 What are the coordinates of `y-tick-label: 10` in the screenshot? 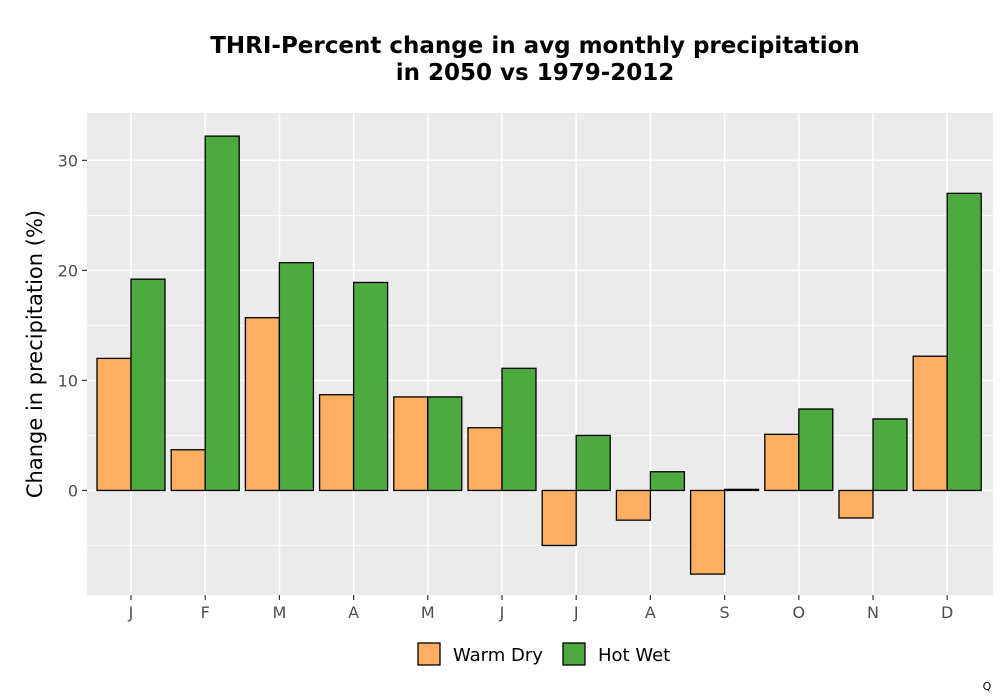 It's located at (68, 380).